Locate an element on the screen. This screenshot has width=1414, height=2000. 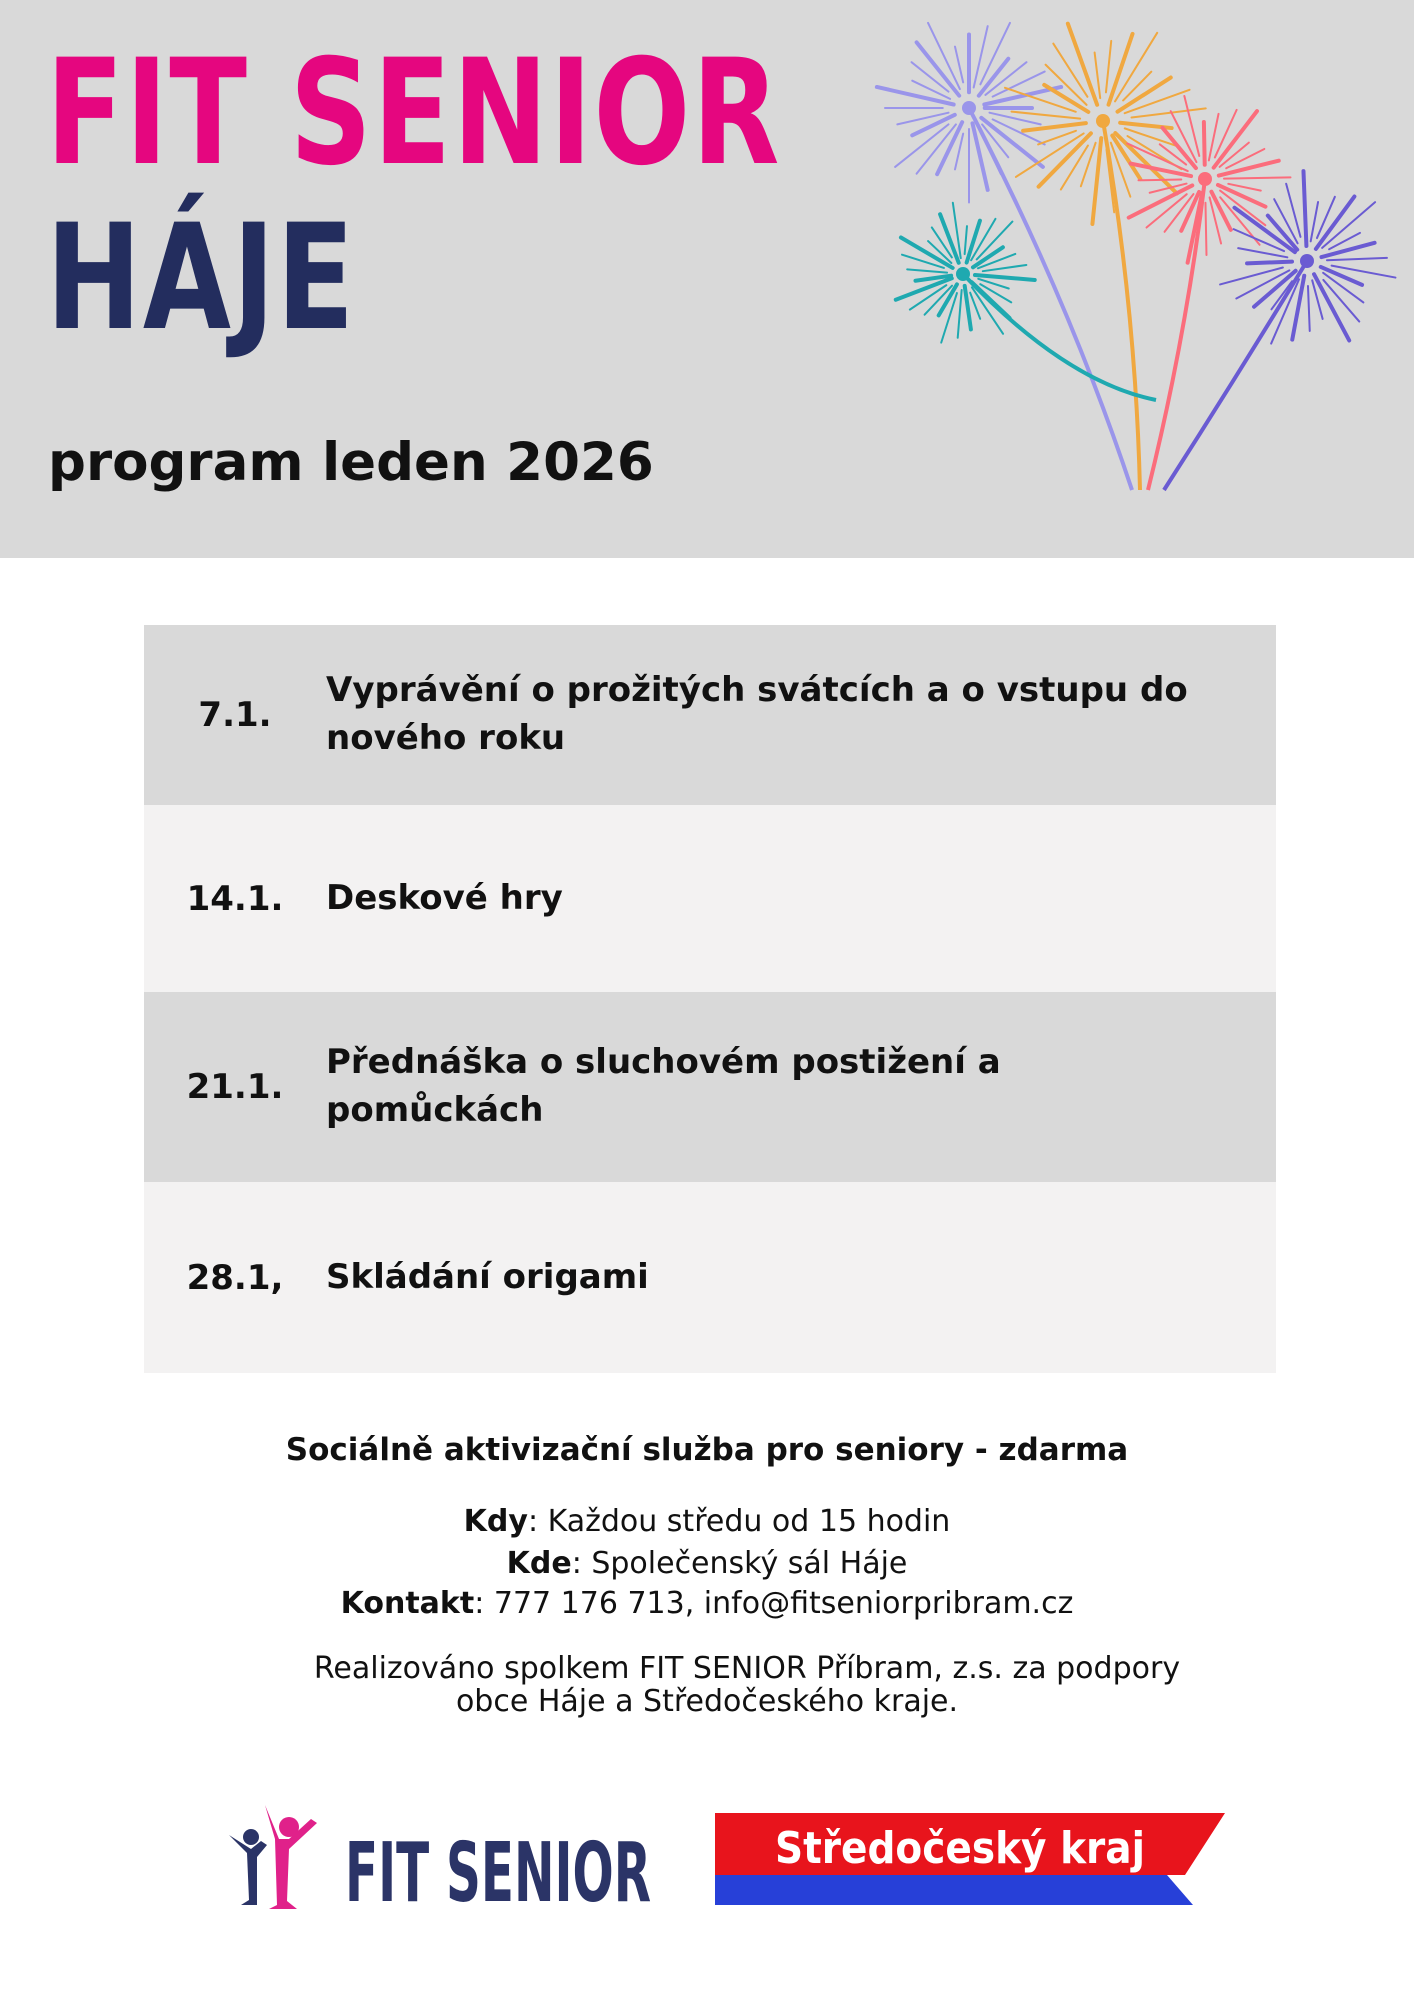
program-row: 28.1, Skládání origami is located at coordinates (710, 1277).